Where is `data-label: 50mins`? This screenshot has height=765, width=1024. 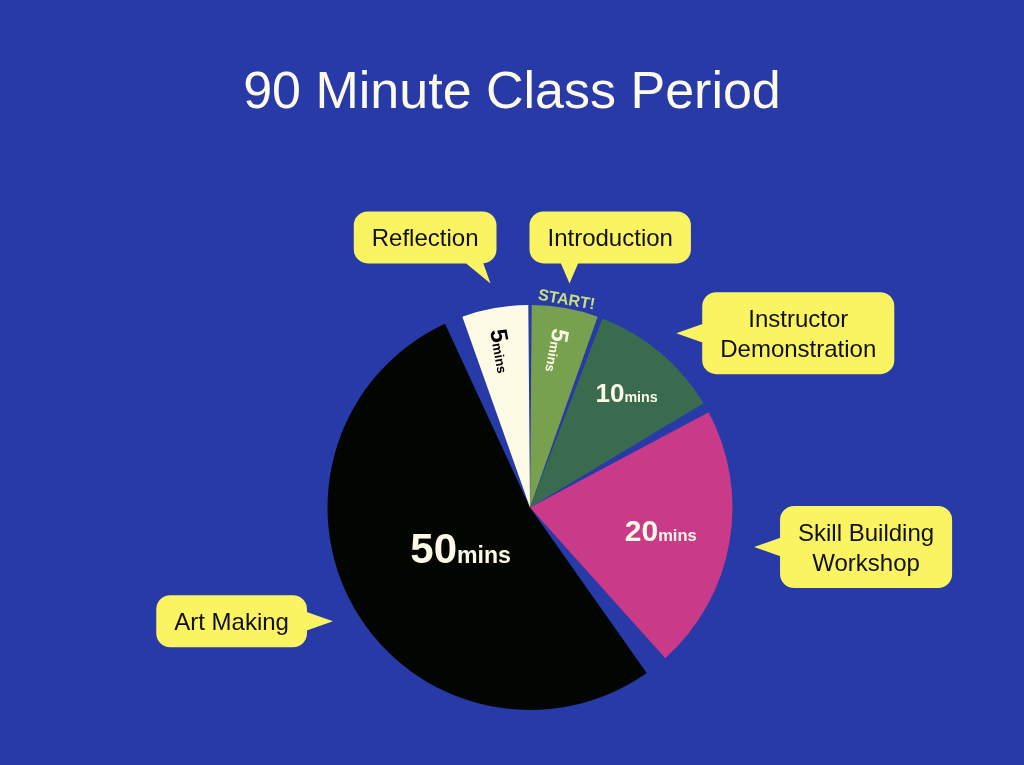 data-label: 50mins is located at coordinates (460, 548).